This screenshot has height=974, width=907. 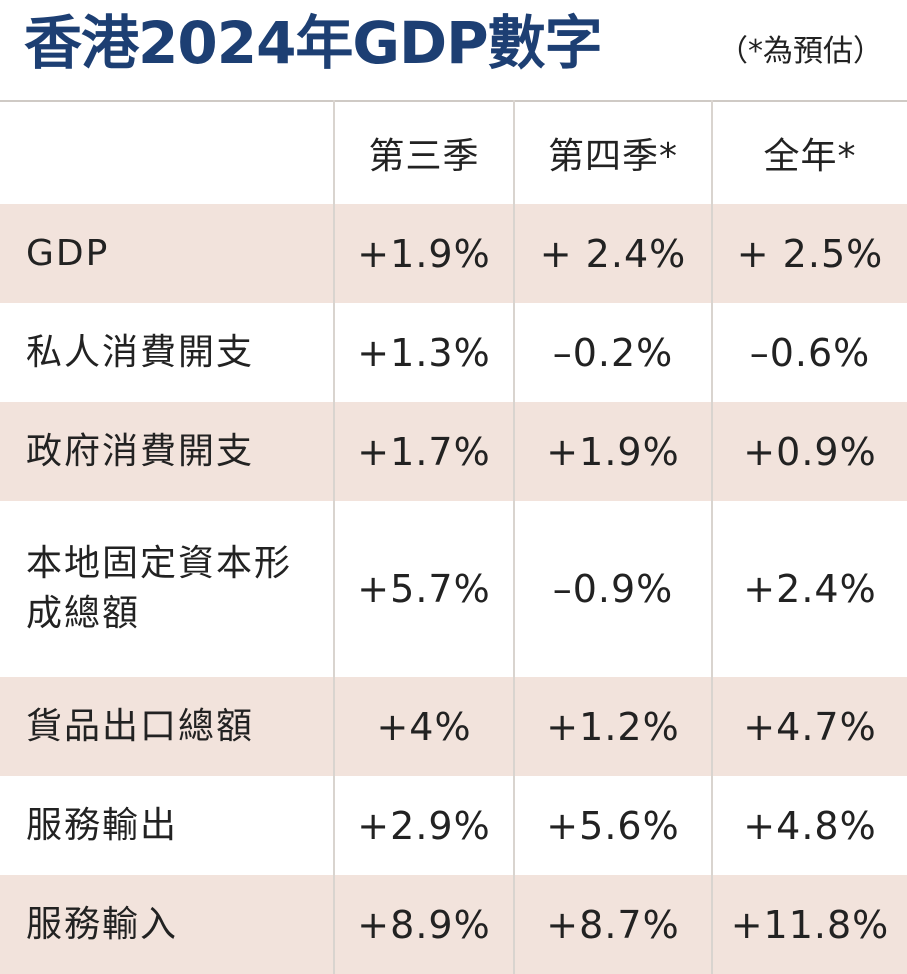 I want to click on table-row: 服務輸出 +2.9% +5.6% +4.8%, so click(x=453, y=825).